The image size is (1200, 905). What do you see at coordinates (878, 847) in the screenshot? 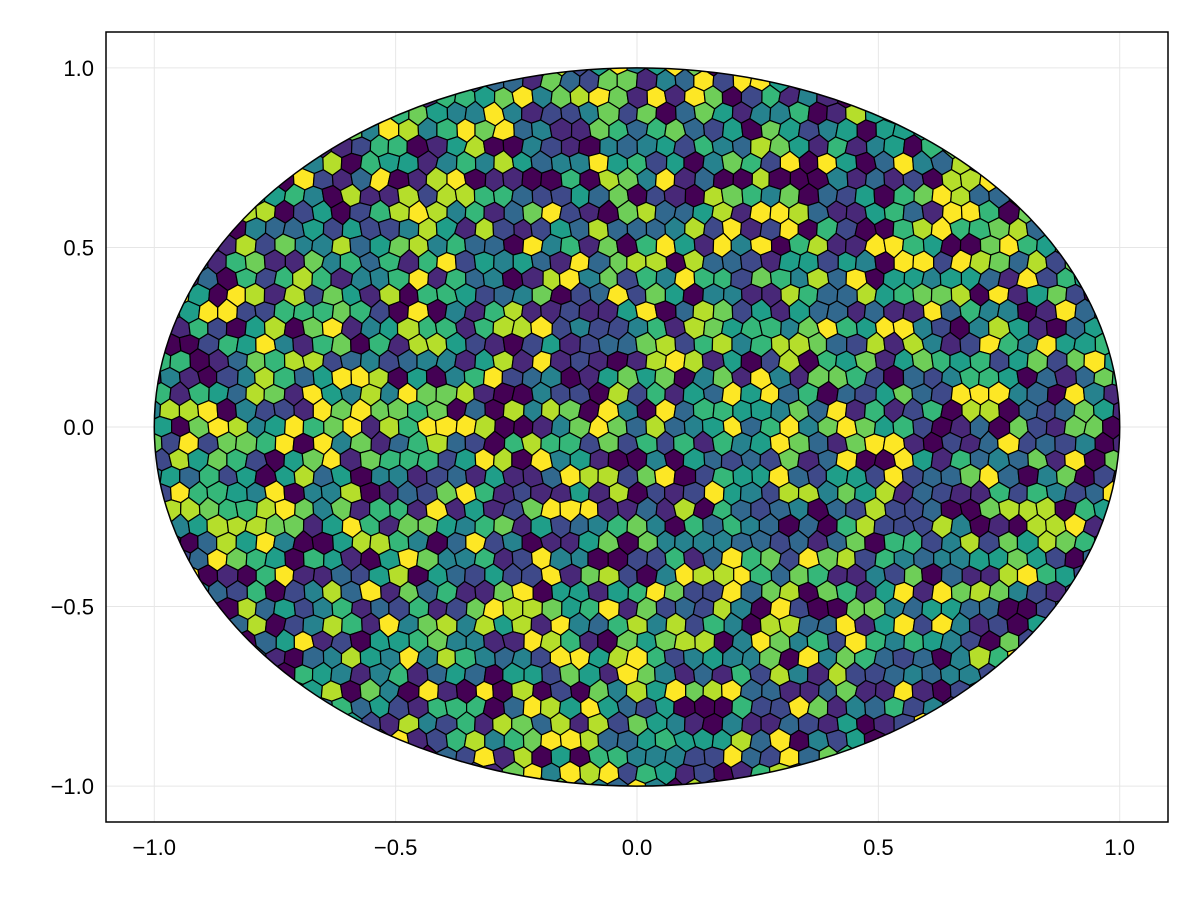
I see `x-tick-label: 0.5` at bounding box center [878, 847].